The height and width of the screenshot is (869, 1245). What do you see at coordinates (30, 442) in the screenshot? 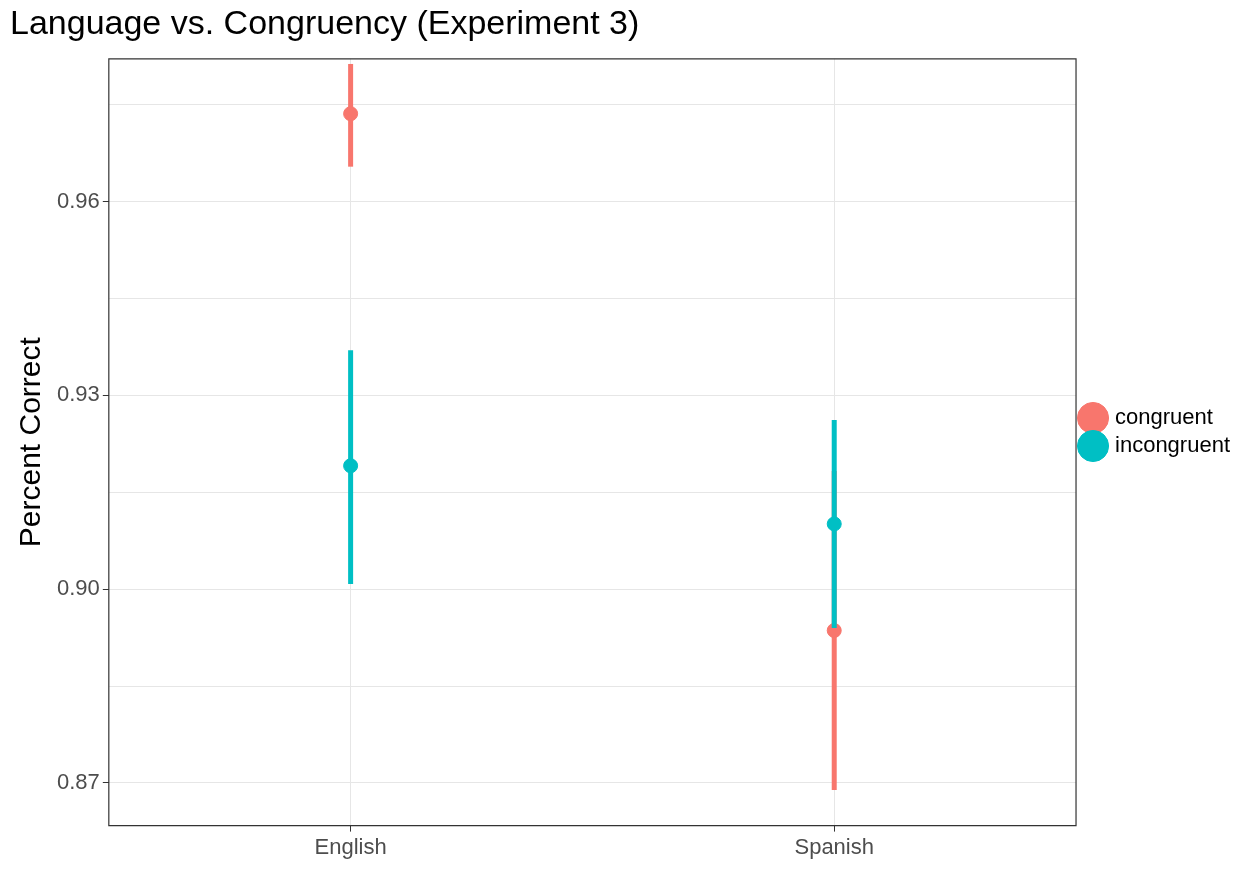
I see `y-axis-title: Percent Correct` at bounding box center [30, 442].